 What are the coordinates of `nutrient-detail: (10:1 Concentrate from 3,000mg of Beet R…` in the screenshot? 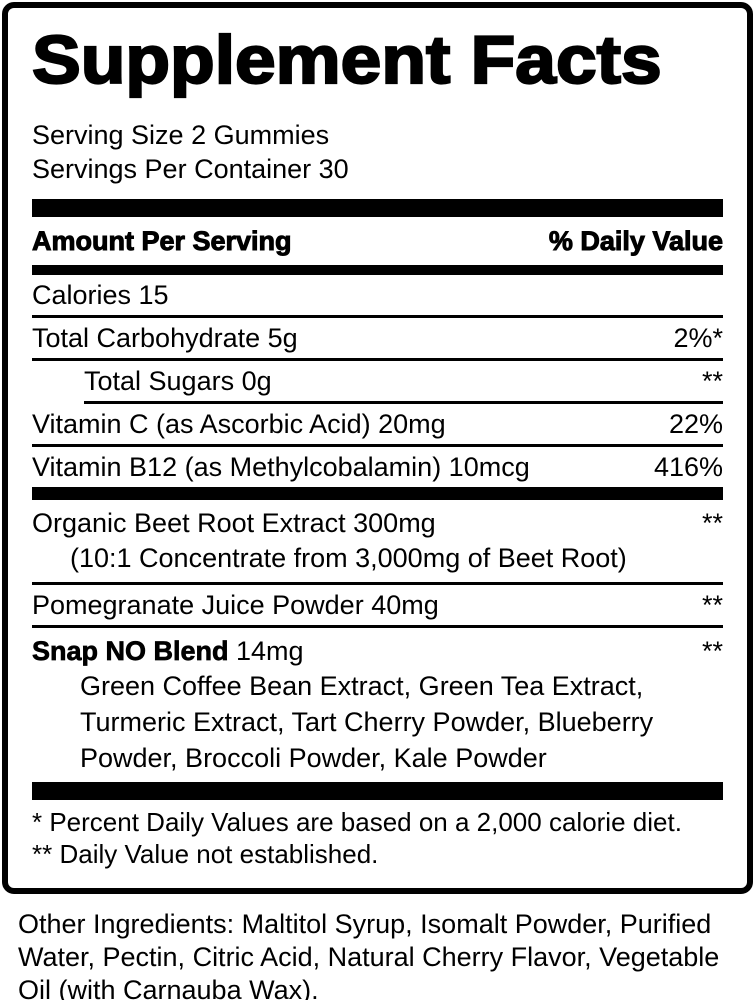 It's located at (348, 558).